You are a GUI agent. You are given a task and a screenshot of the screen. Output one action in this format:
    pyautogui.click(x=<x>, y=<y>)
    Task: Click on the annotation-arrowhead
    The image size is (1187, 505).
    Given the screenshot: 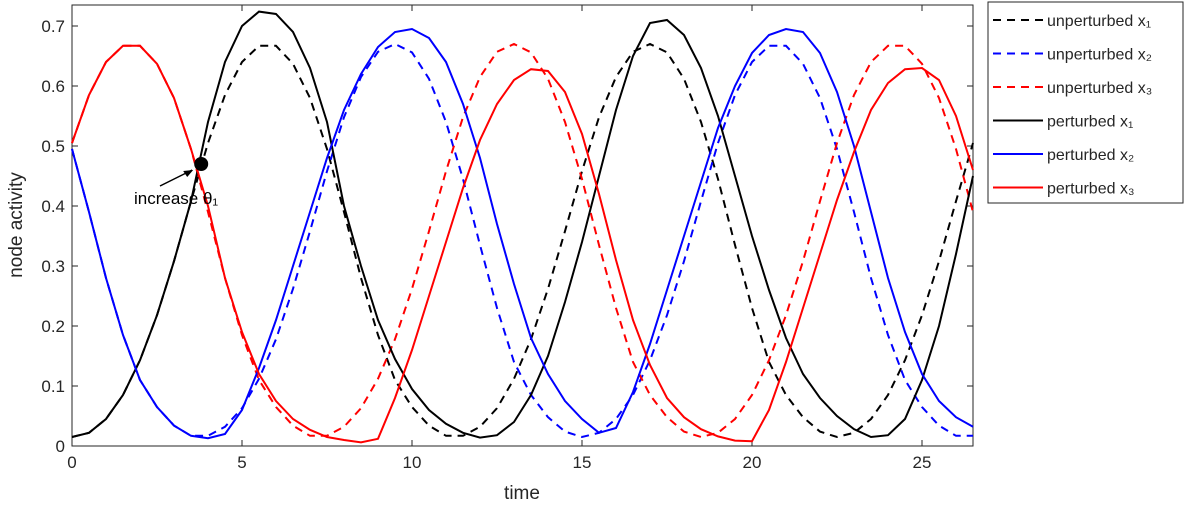 What is the action you would take?
    pyautogui.click(x=188, y=173)
    